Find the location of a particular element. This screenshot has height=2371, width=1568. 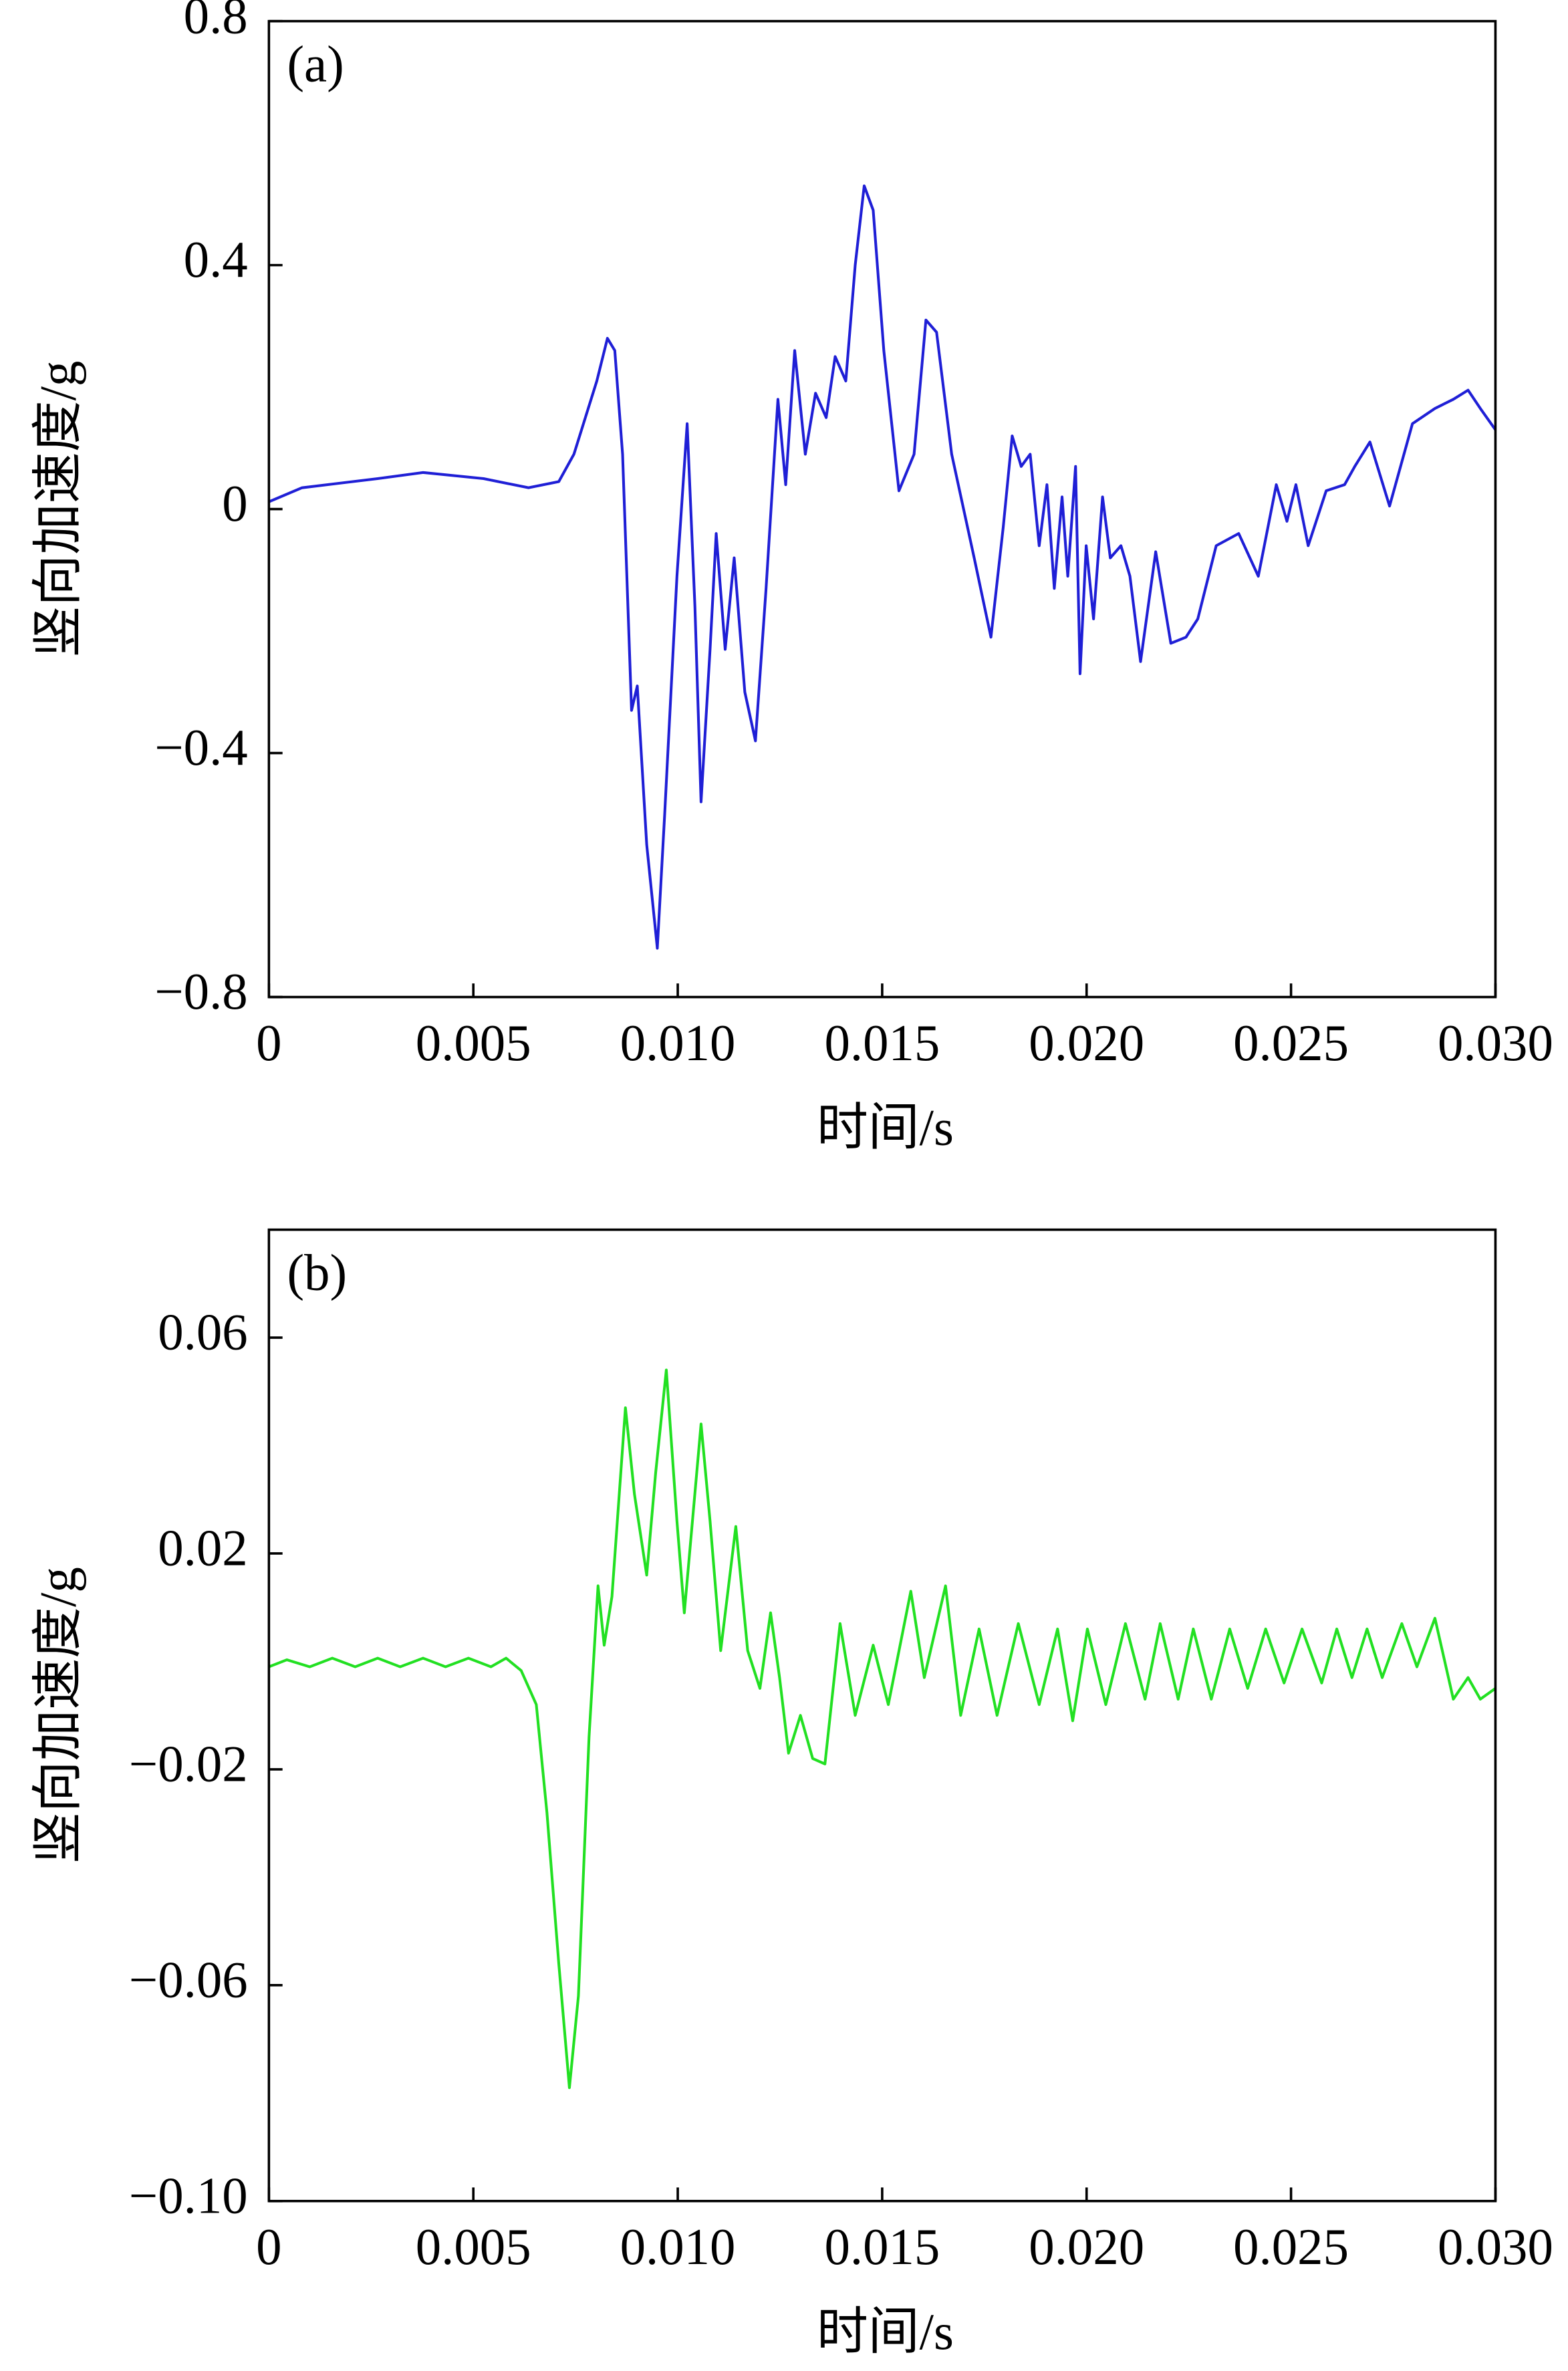

y-tick-label: −0.06 is located at coordinates (188, 1979).